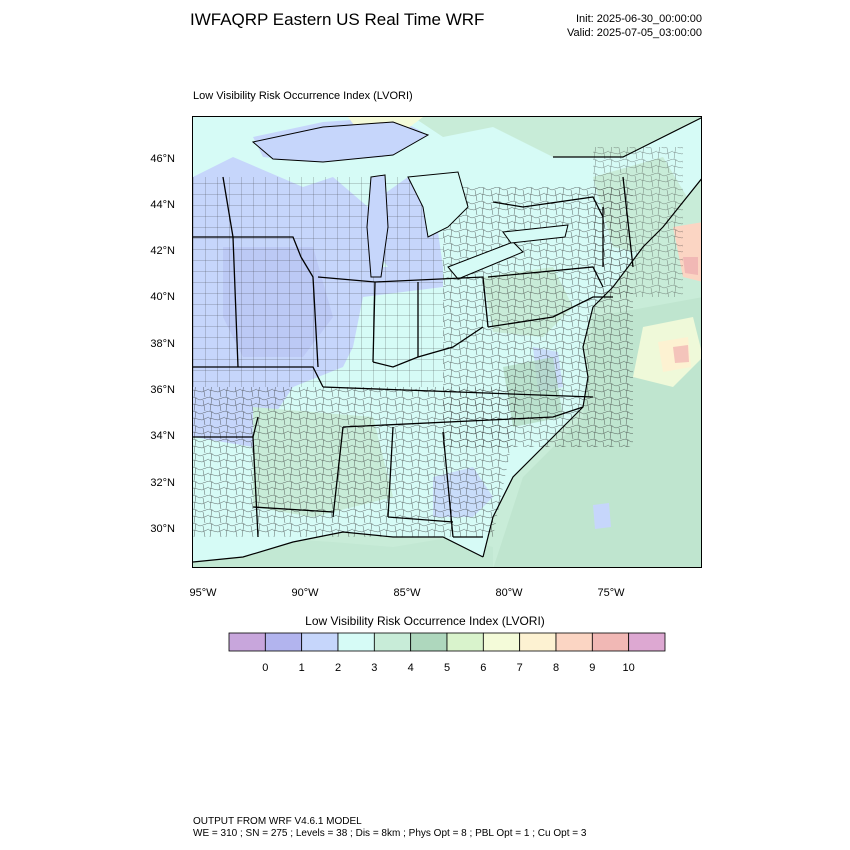 This screenshot has height=850, width=850. Describe the element at coordinates (519, 668) in the screenshot. I see `colorbar-label-7: 7` at that location.